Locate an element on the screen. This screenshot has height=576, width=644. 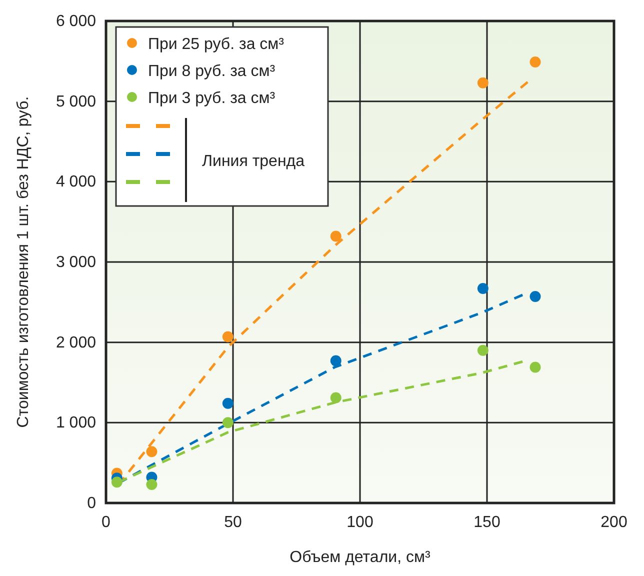
y-tick-label: 6 000 is located at coordinates (76, 21).